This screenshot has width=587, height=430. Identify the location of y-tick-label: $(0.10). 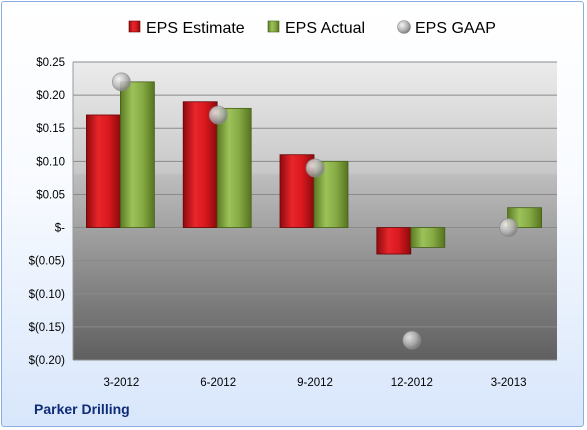
(47, 295).